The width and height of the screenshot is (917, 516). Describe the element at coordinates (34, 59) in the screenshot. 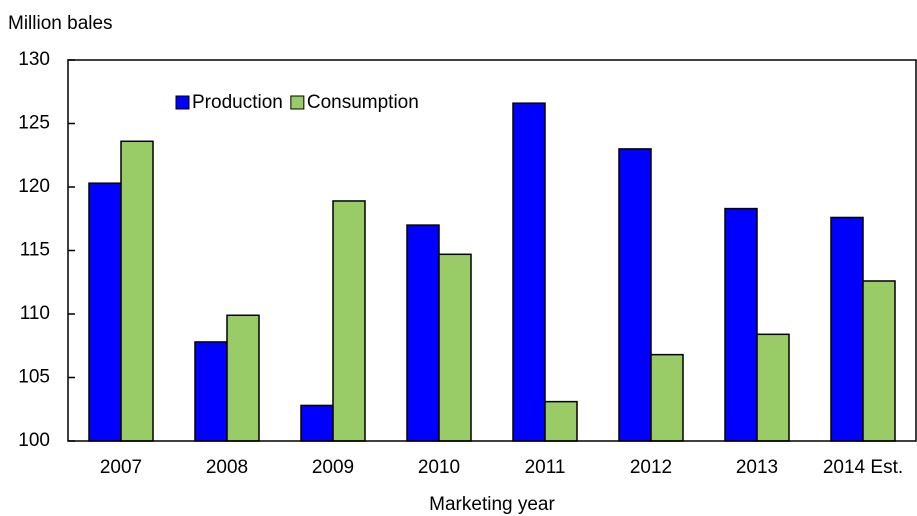

I see `y-tick-label: 130` at that location.